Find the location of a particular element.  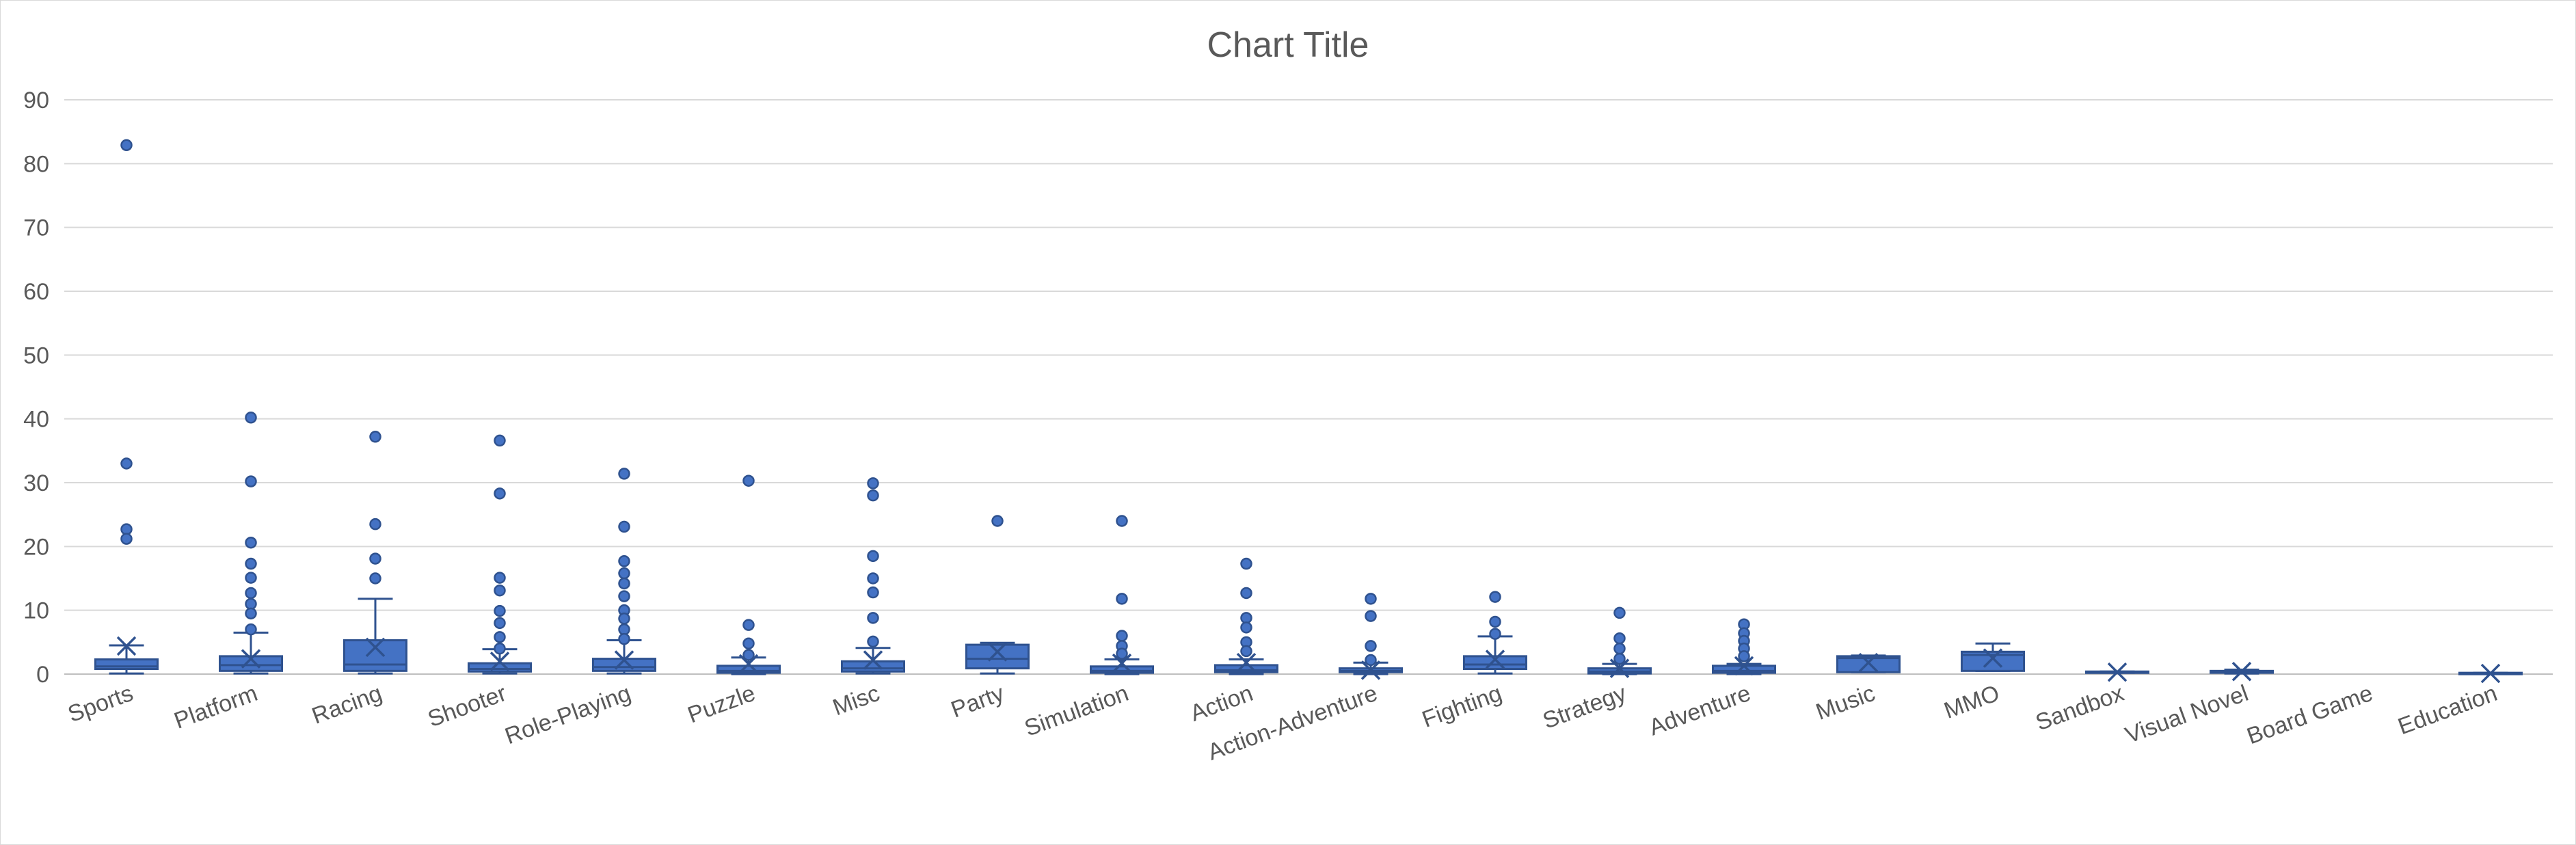

y-tick-label: 90 is located at coordinates (36, 100).